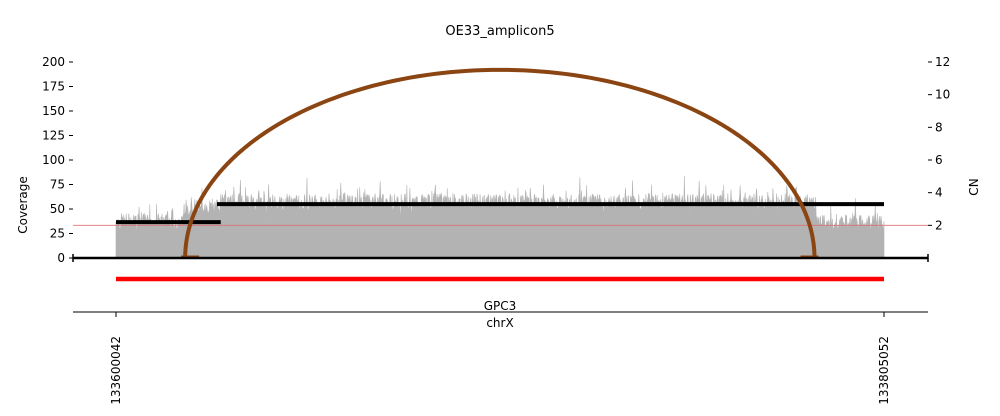 Image resolution: width=1000 pixels, height=416 pixels. What do you see at coordinates (53, 160) in the screenshot?
I see `y-tick-label: 100` at bounding box center [53, 160].